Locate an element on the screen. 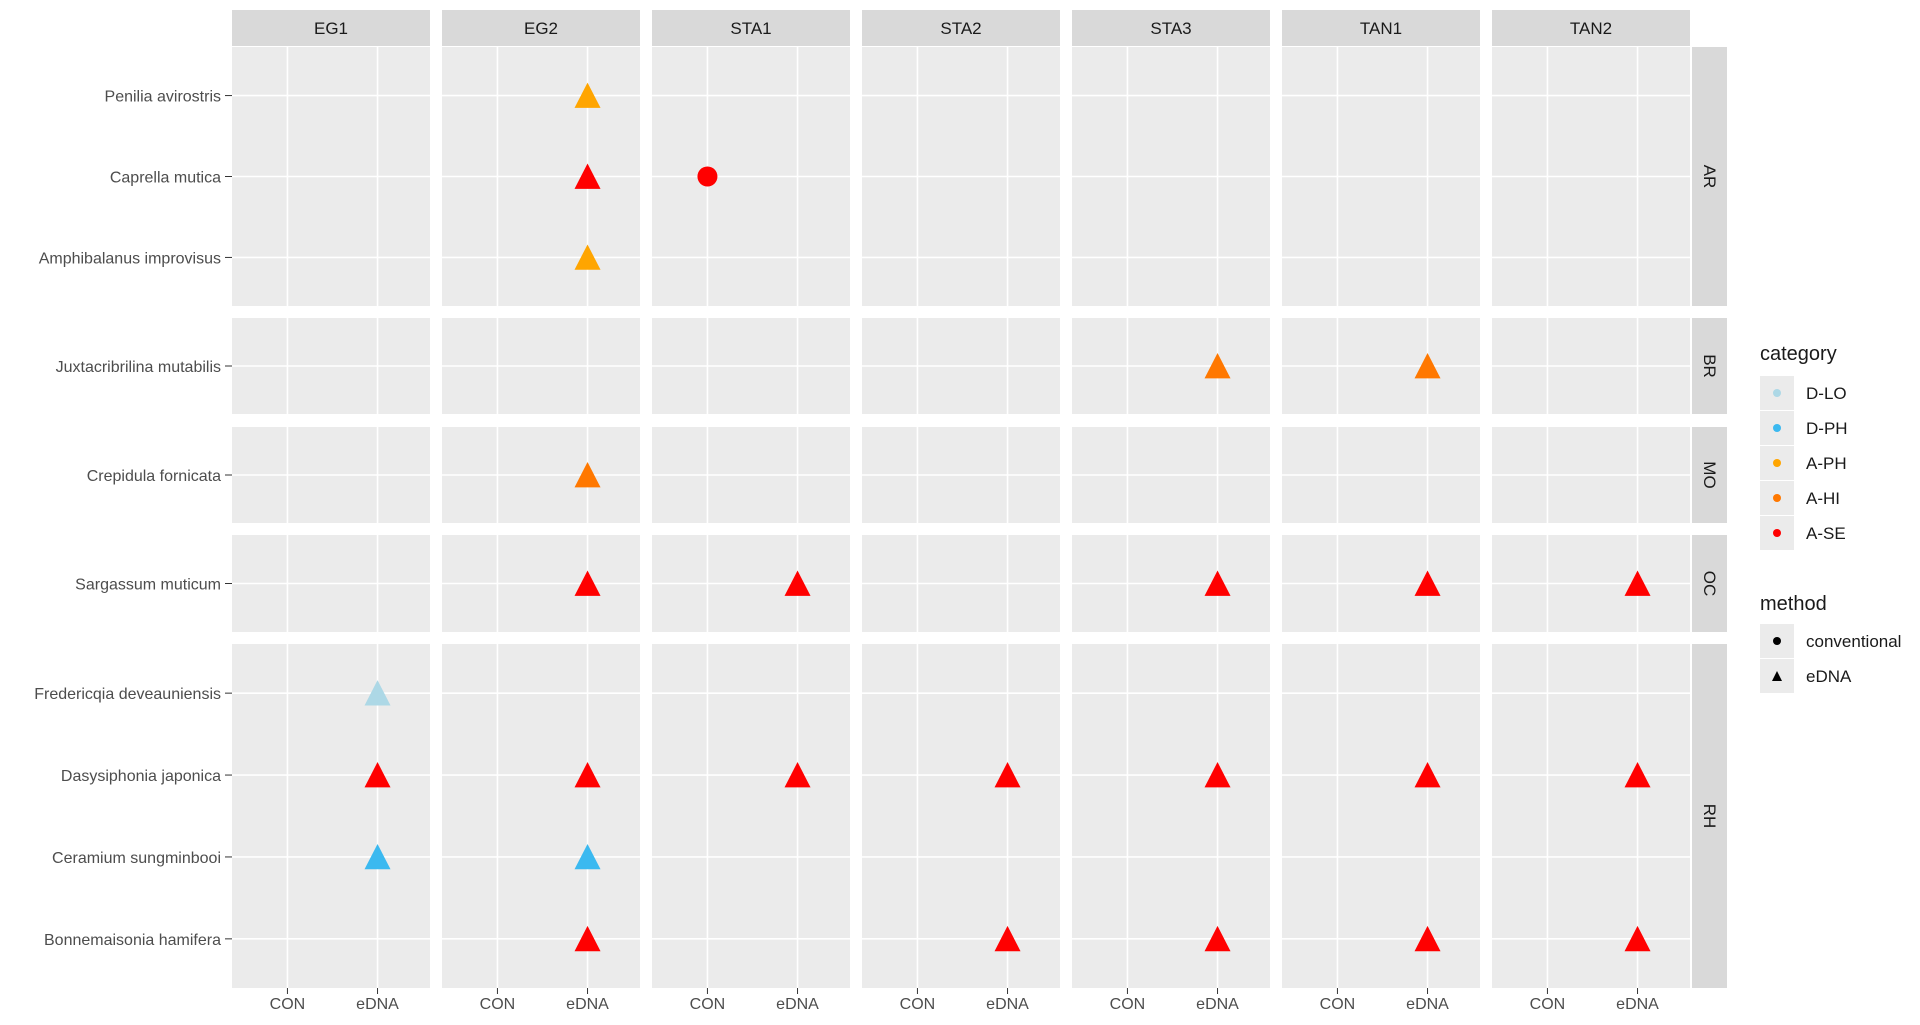 The width and height of the screenshot is (1920, 1025). strip-right-br is located at coordinates (1709, 366).